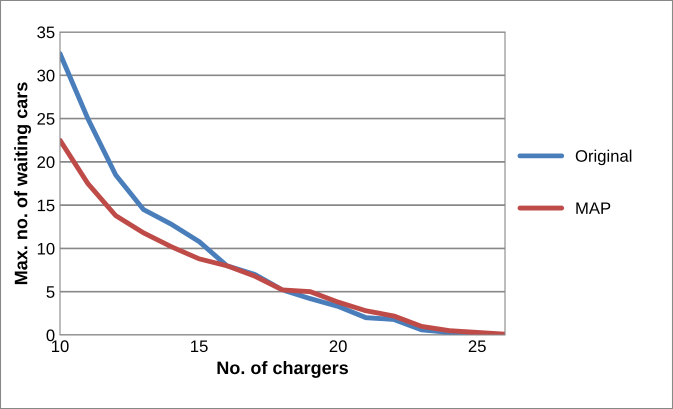 The height and width of the screenshot is (409, 673). What do you see at coordinates (338, 346) in the screenshot?
I see `x-tick-label: 20` at bounding box center [338, 346].